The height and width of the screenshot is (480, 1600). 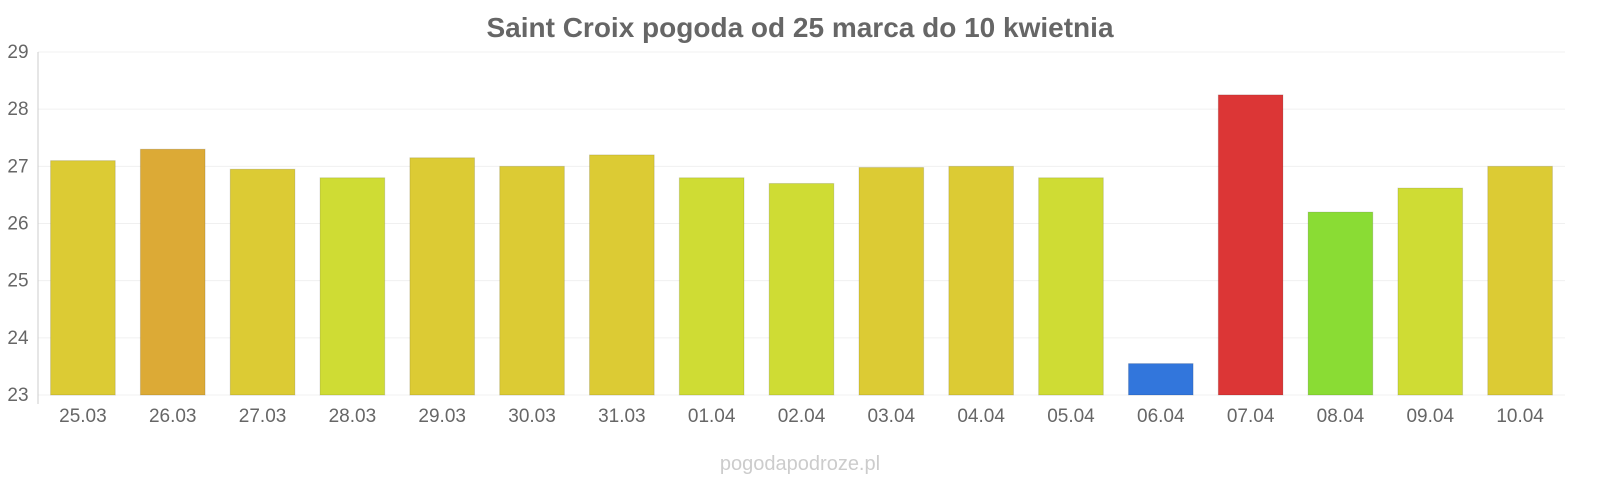 I want to click on x-tick-label: 05.04, so click(x=1071, y=416).